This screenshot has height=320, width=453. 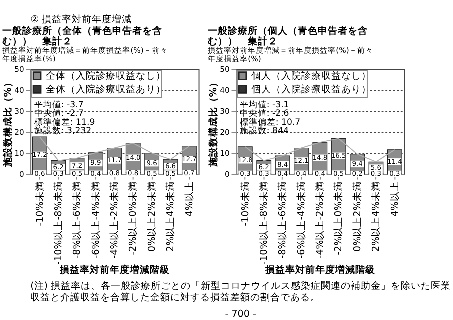 What do you see at coordinates (270, 122) in the screenshot?
I see `annotation: 標準偏差: 10.7` at bounding box center [270, 122].